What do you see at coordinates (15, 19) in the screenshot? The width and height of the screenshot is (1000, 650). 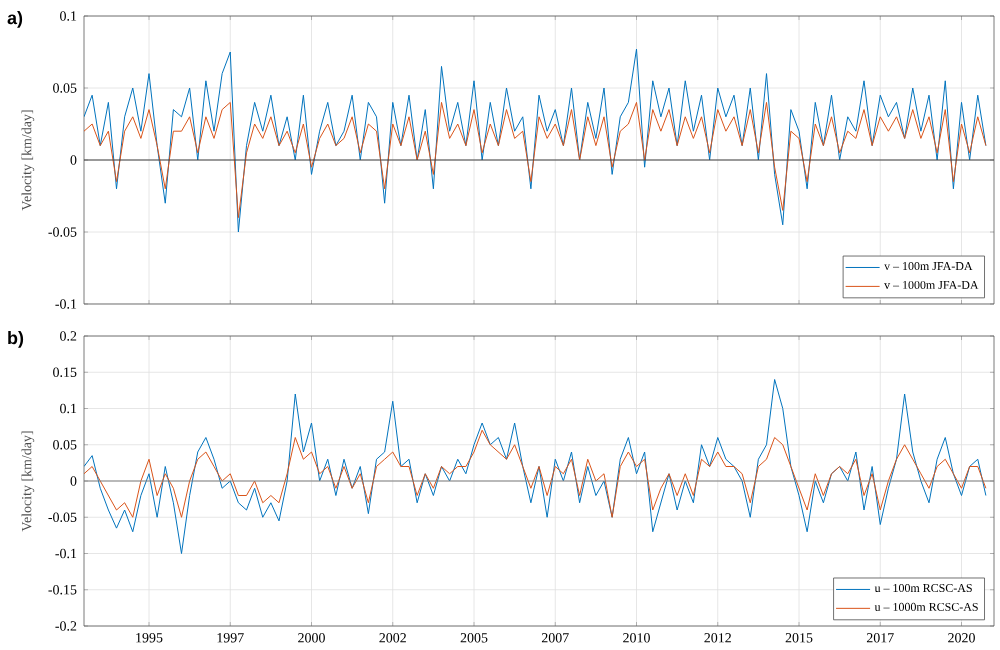 I see `chart-title: a)` at bounding box center [15, 19].